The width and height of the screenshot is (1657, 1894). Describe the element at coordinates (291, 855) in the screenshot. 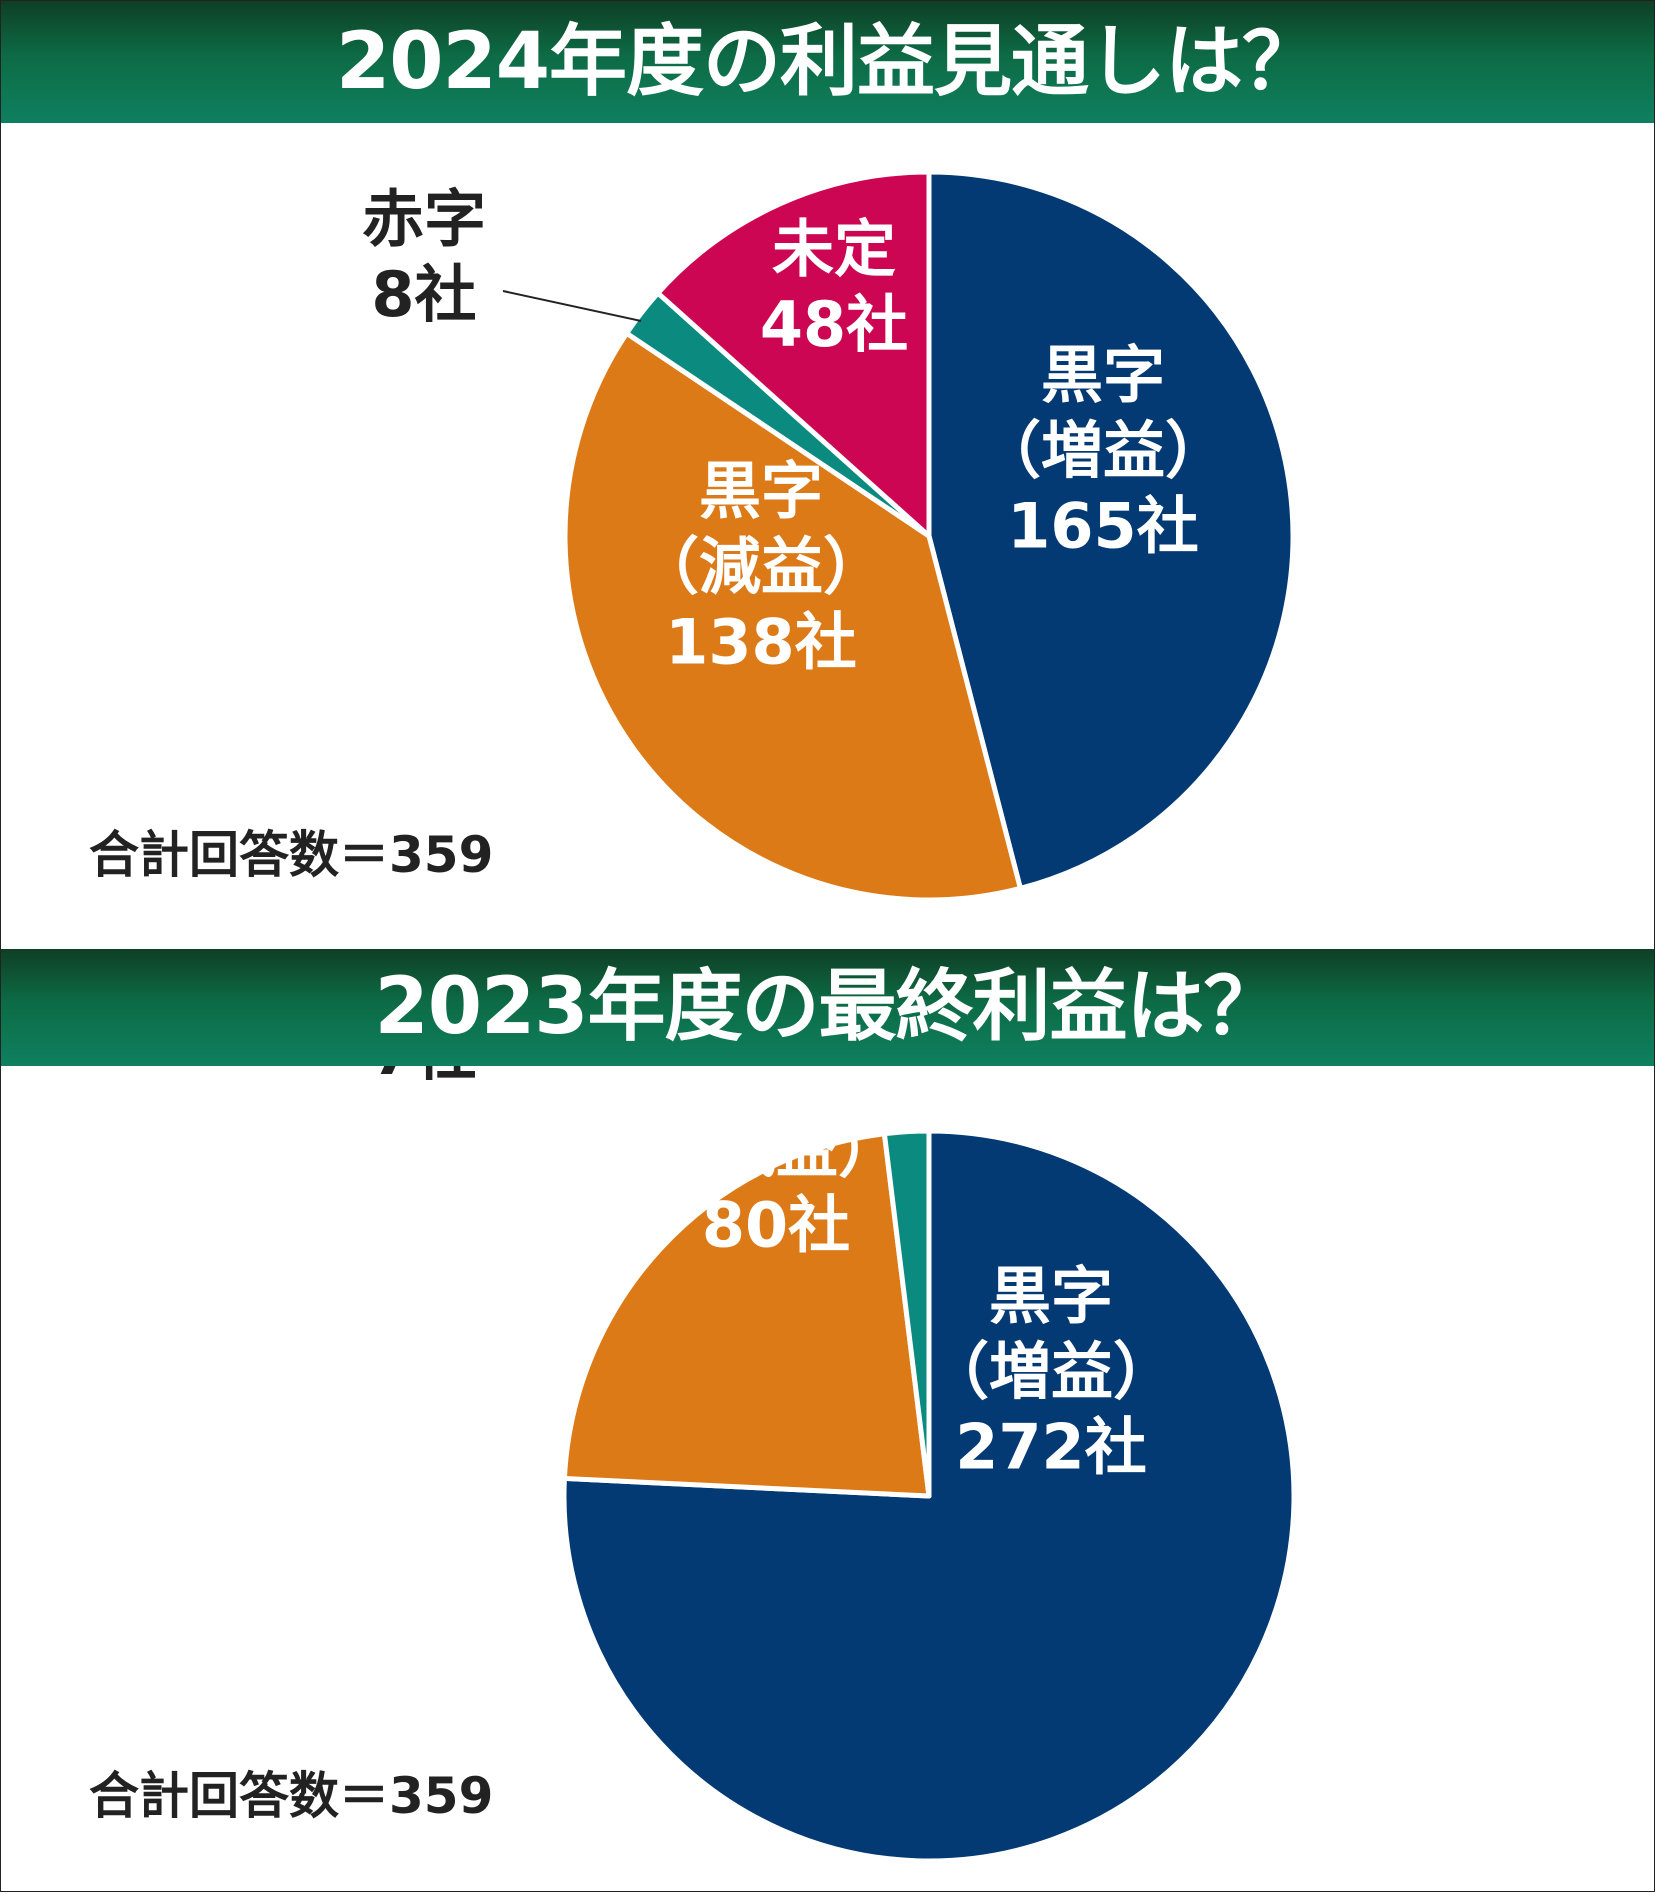

I see `total-answers-2024: 合計回答数＝359` at that location.